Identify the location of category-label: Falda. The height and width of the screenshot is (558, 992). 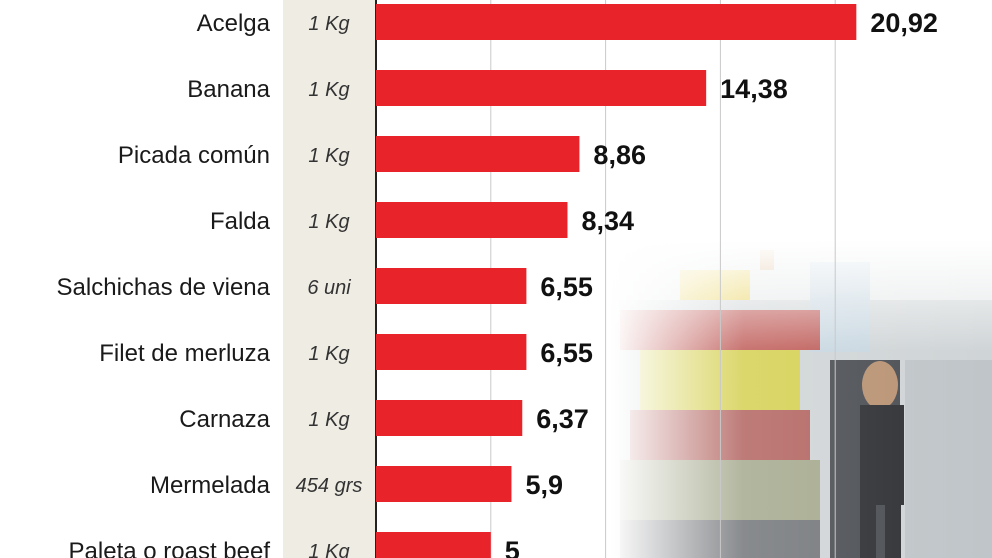
(240, 221).